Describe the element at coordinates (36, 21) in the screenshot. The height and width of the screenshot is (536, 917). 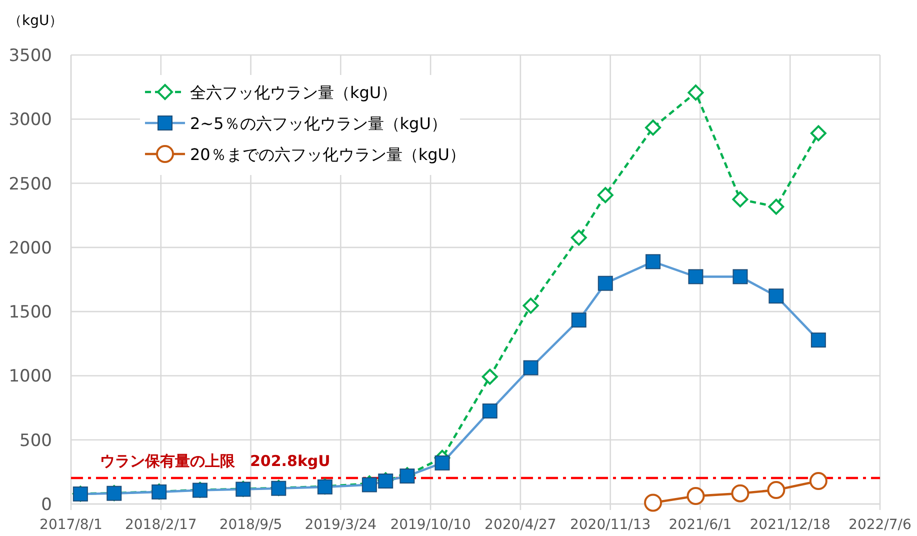
I see `y-axis-title: （kgU）` at that location.